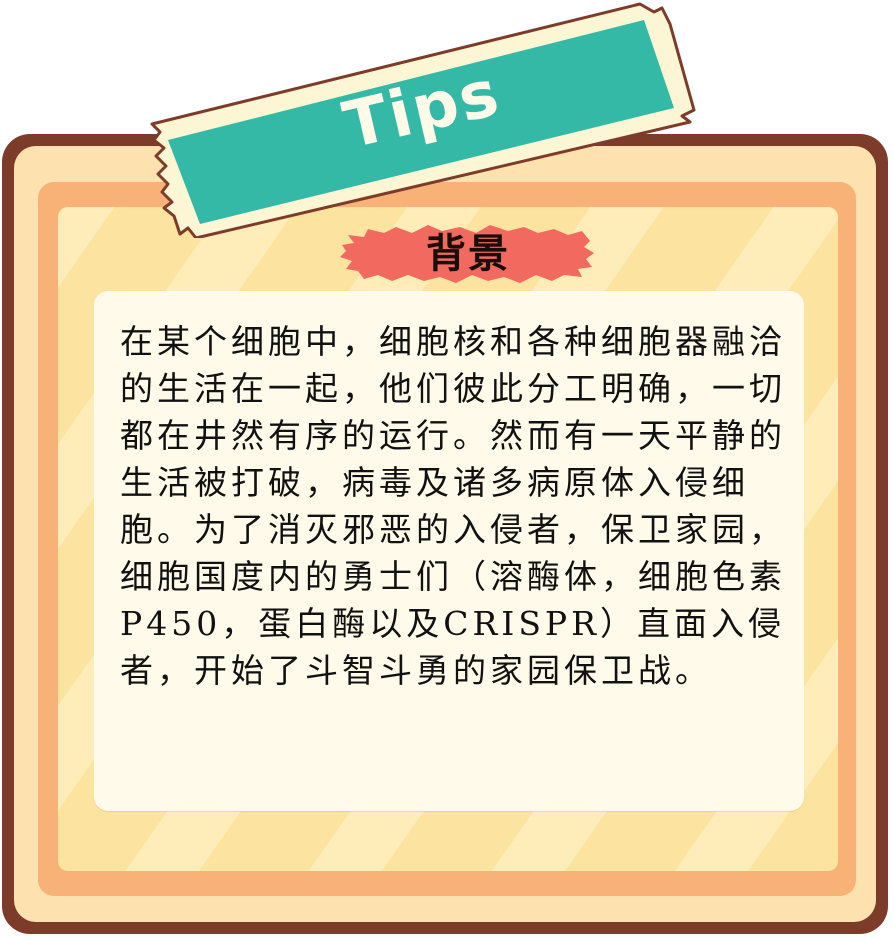 This screenshot has height=941, width=894. I want to click on ribbon-teal-band, so click(421, 122).